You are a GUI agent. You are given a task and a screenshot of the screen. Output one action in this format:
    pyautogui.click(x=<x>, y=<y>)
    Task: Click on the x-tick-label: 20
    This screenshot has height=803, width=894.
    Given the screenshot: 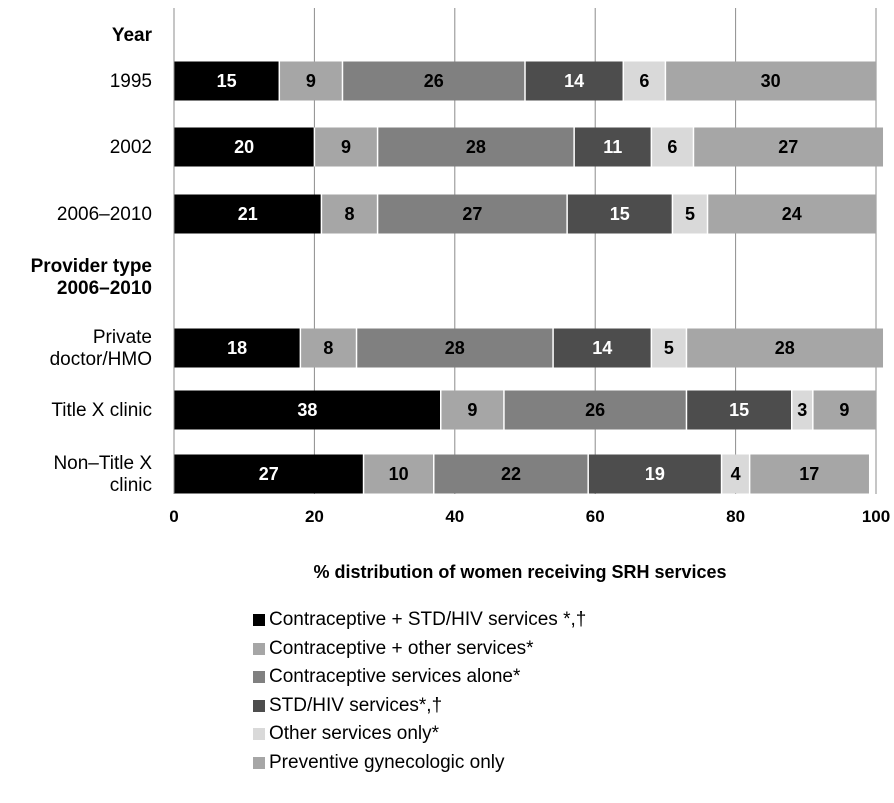 What is the action you would take?
    pyautogui.click(x=314, y=516)
    